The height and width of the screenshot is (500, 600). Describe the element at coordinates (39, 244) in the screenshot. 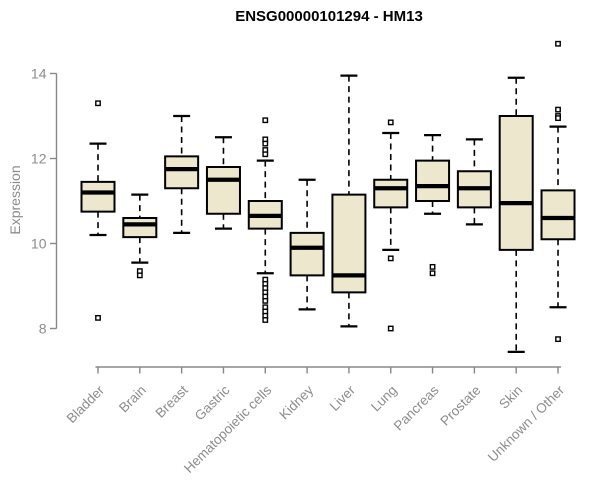

I see `y-tick-label: 10` at that location.